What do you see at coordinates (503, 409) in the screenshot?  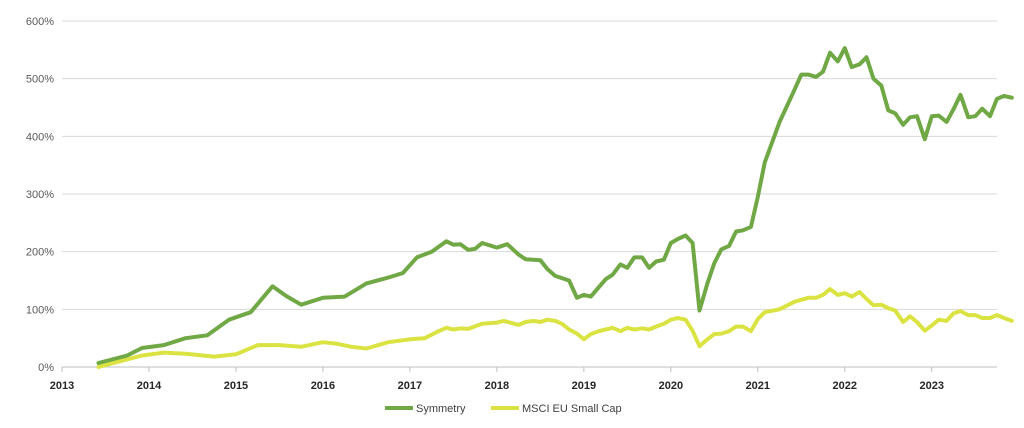 I see `legend: Symmetry MSCI EU Small Cap` at bounding box center [503, 409].